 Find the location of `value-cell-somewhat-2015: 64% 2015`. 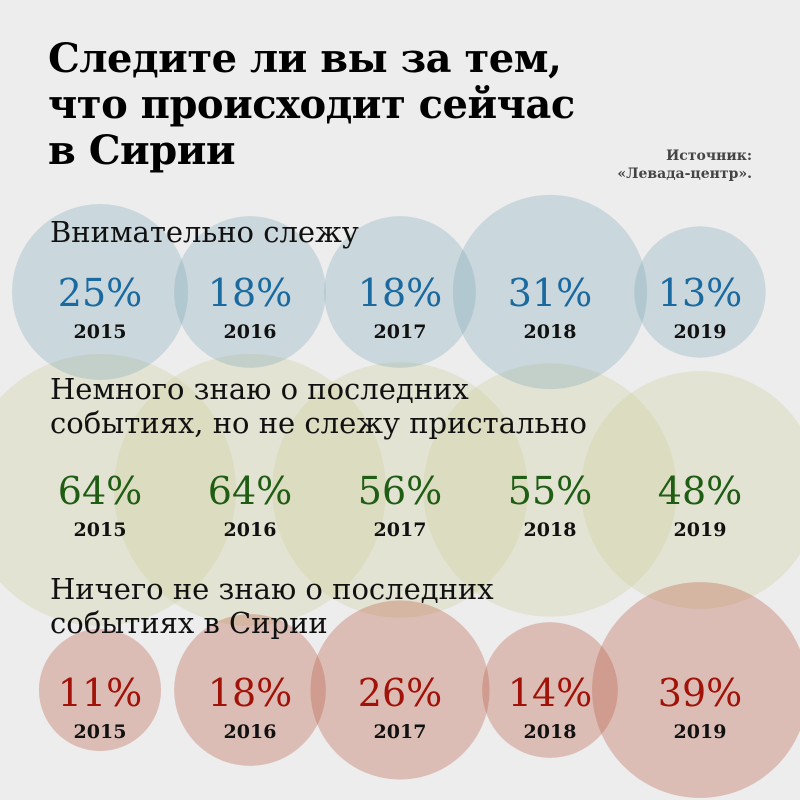

value-cell-somewhat-2015: 64% 2015 is located at coordinates (100, 515).